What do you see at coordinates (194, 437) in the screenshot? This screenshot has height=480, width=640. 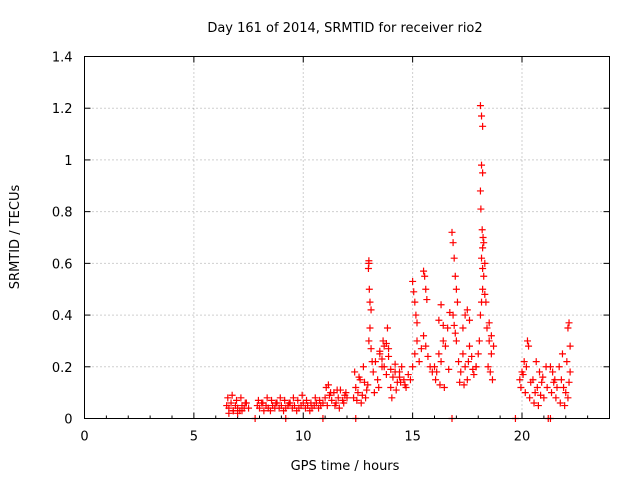 I see `x-tick-label: 5` at bounding box center [194, 437].